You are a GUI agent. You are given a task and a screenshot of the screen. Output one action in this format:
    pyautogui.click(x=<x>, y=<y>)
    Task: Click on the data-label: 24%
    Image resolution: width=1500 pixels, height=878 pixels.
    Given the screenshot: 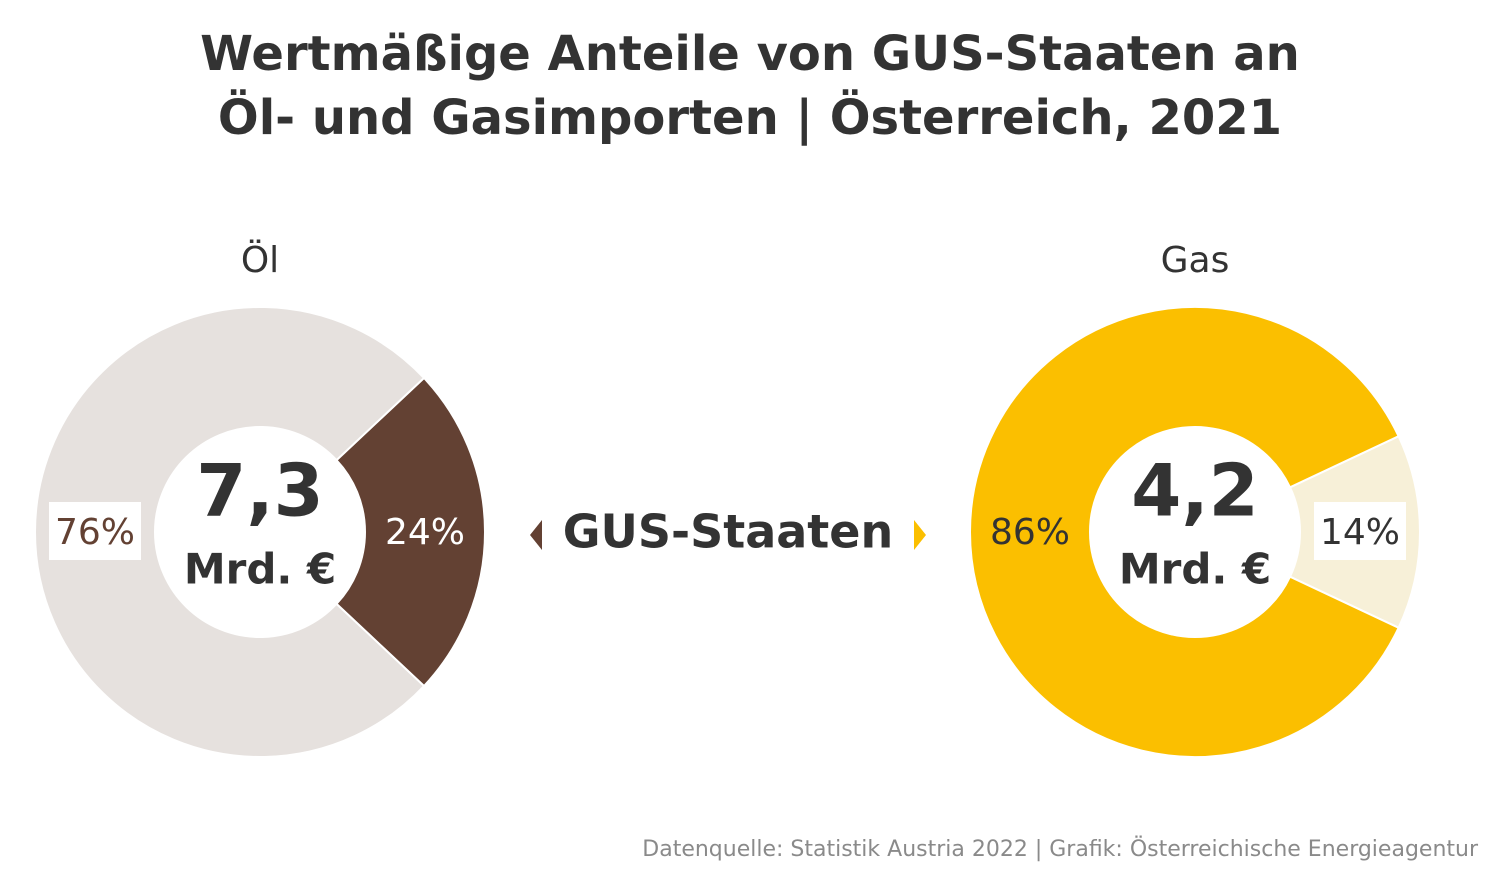 What is the action you would take?
    pyautogui.click(x=425, y=532)
    